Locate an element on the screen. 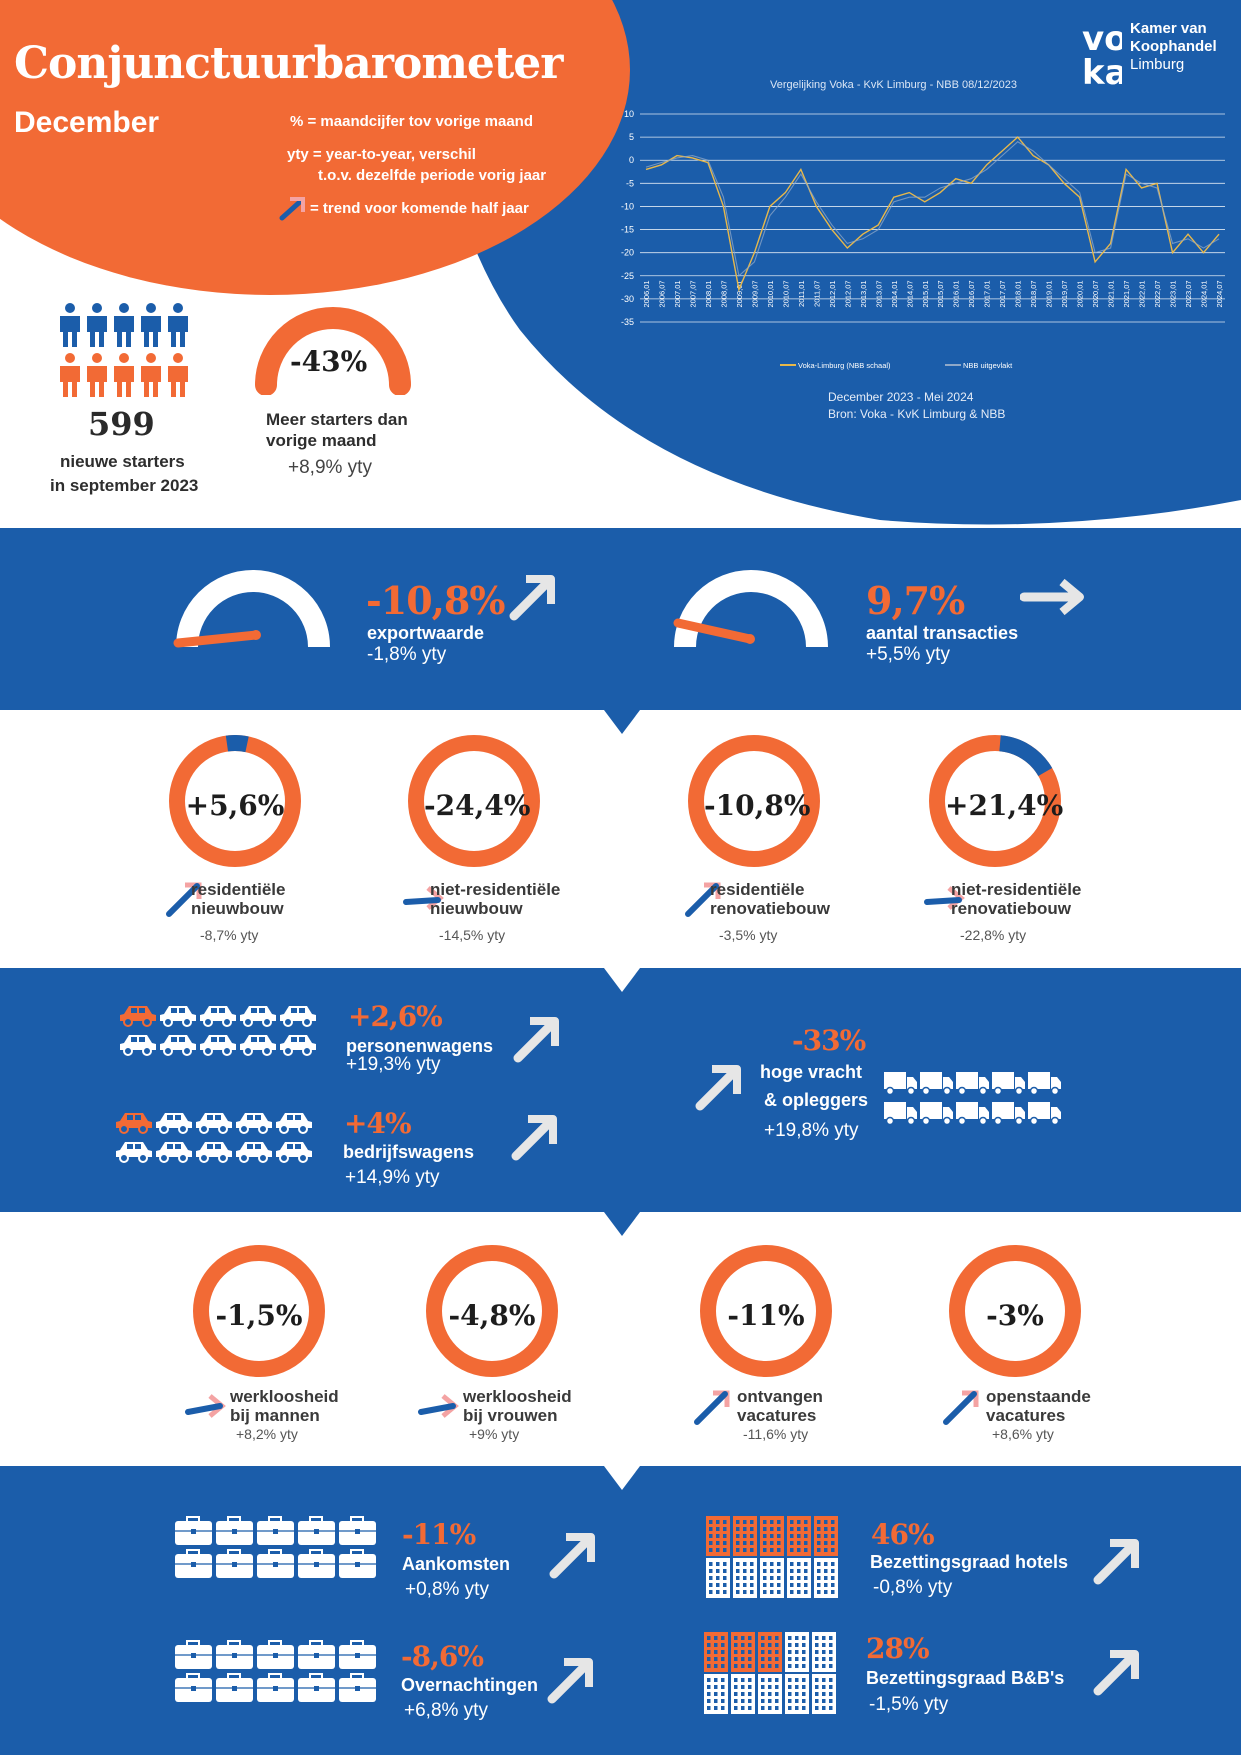  chart-xtick-label: 2022,07 is located at coordinates (1157, 293).